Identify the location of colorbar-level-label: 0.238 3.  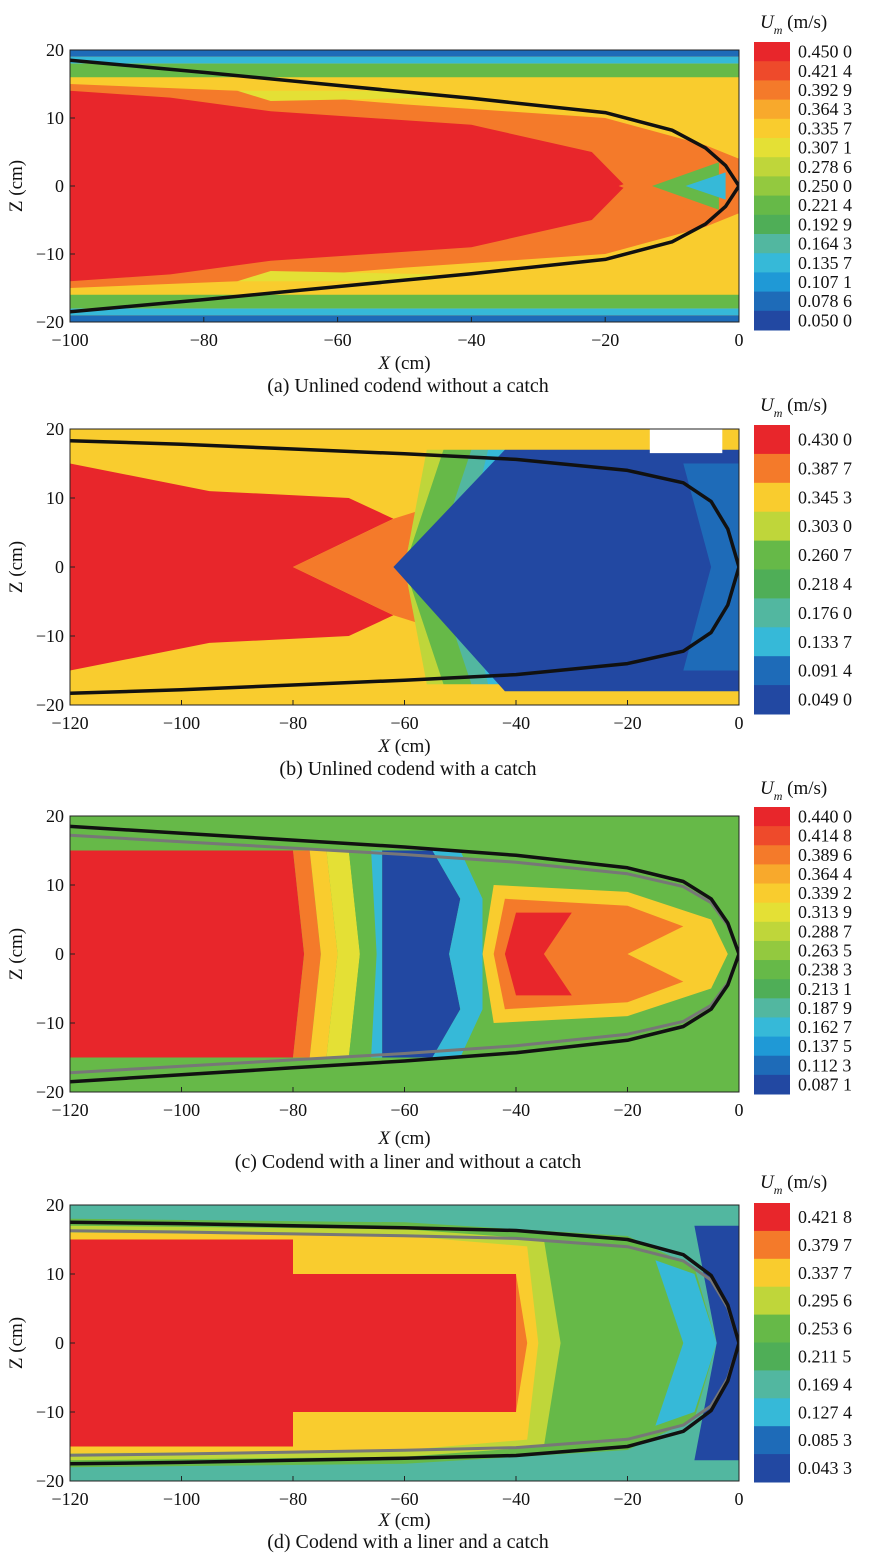
(825, 970).